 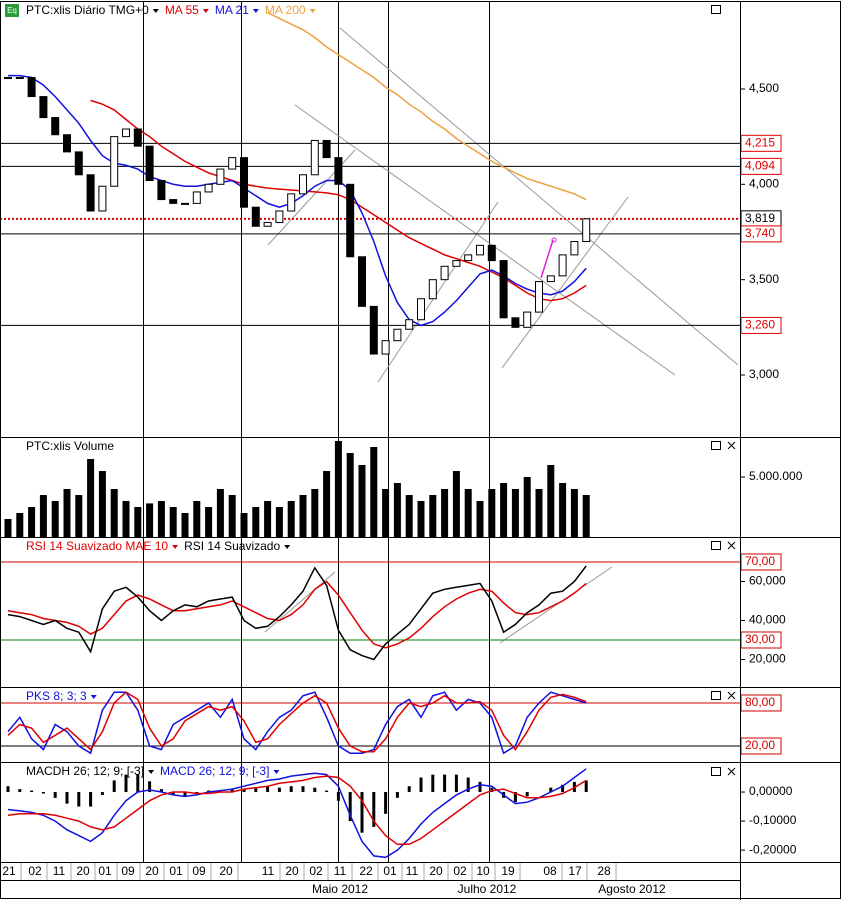 I want to click on x-month-label: Maio 2012, so click(x=340, y=889).